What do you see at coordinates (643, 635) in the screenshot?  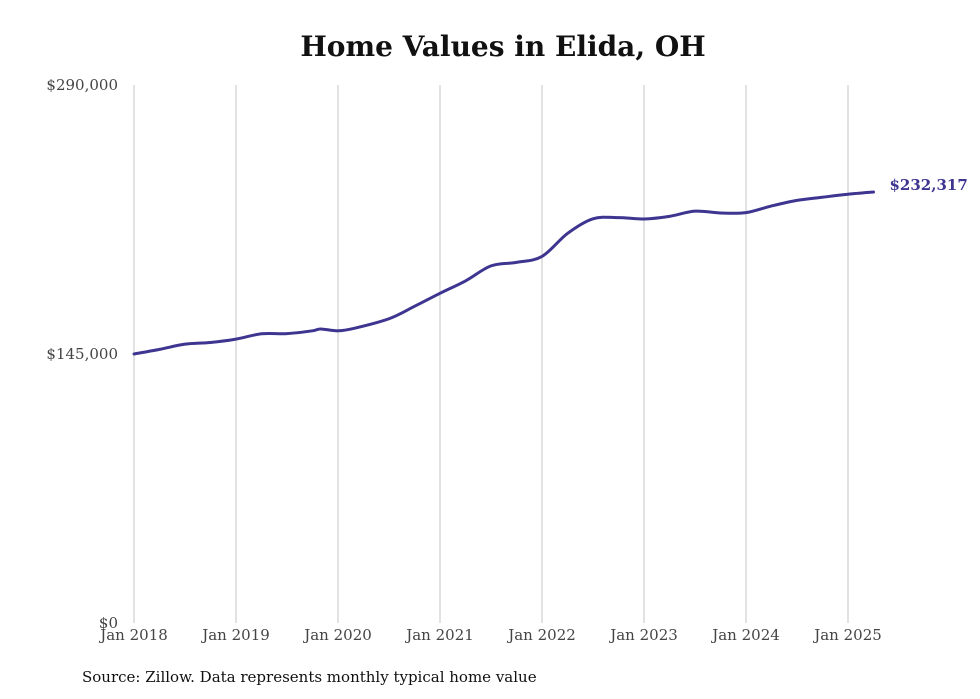 I see `x-tick-label: Jan 2023` at bounding box center [643, 635].